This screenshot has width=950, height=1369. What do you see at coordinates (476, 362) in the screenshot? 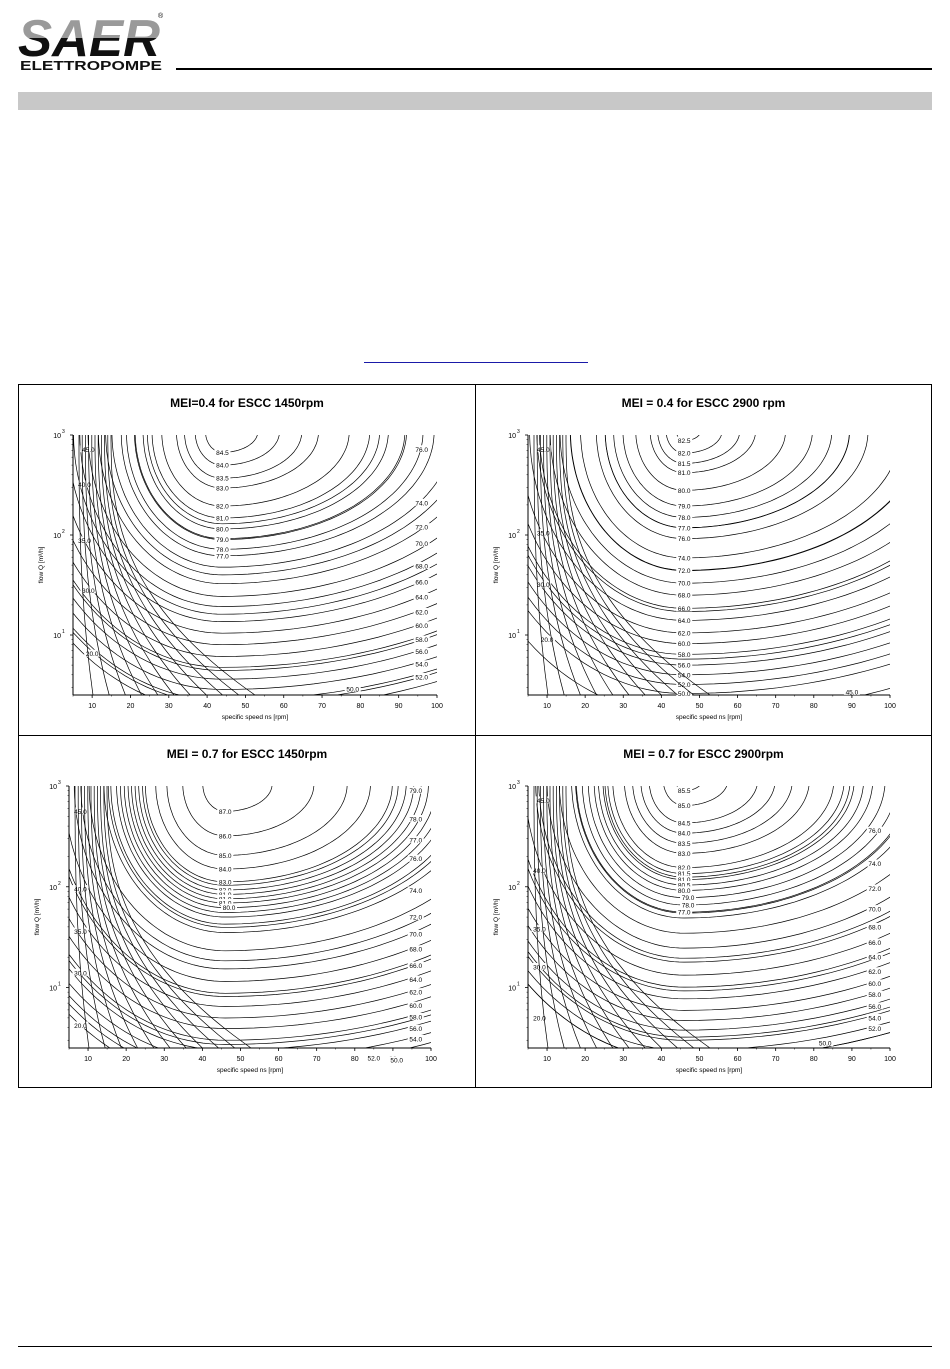
I see `link-underline` at bounding box center [476, 362].